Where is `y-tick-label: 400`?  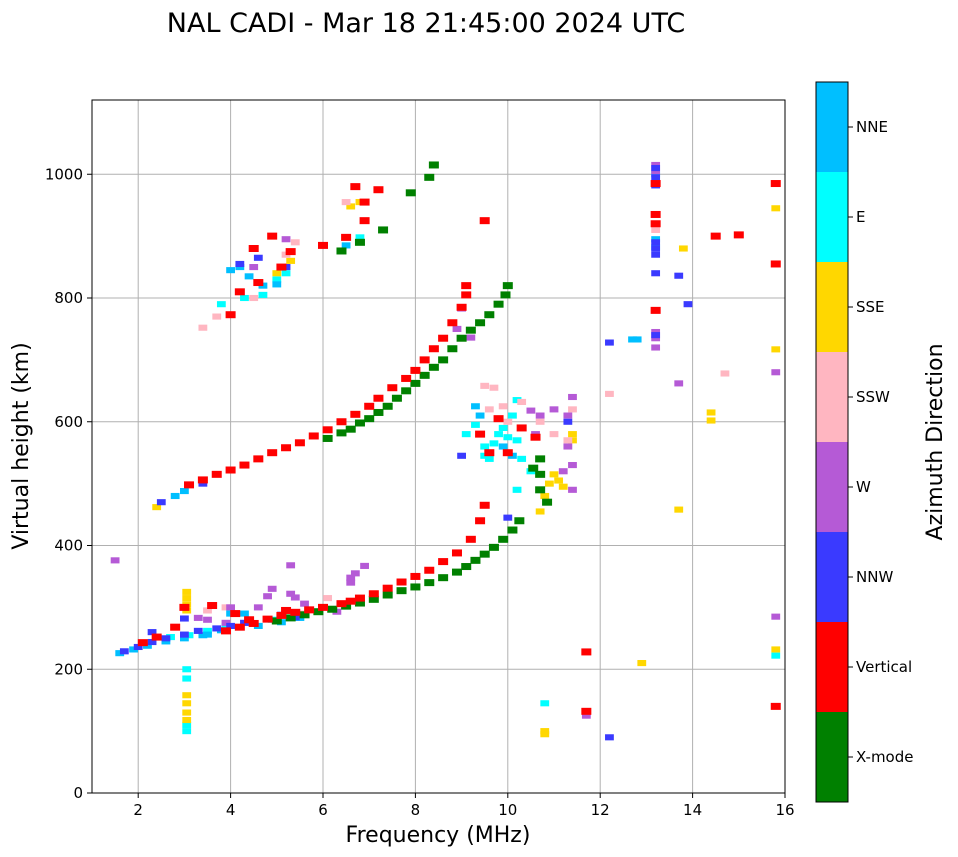
y-tick-label: 400 is located at coordinates (68, 546).